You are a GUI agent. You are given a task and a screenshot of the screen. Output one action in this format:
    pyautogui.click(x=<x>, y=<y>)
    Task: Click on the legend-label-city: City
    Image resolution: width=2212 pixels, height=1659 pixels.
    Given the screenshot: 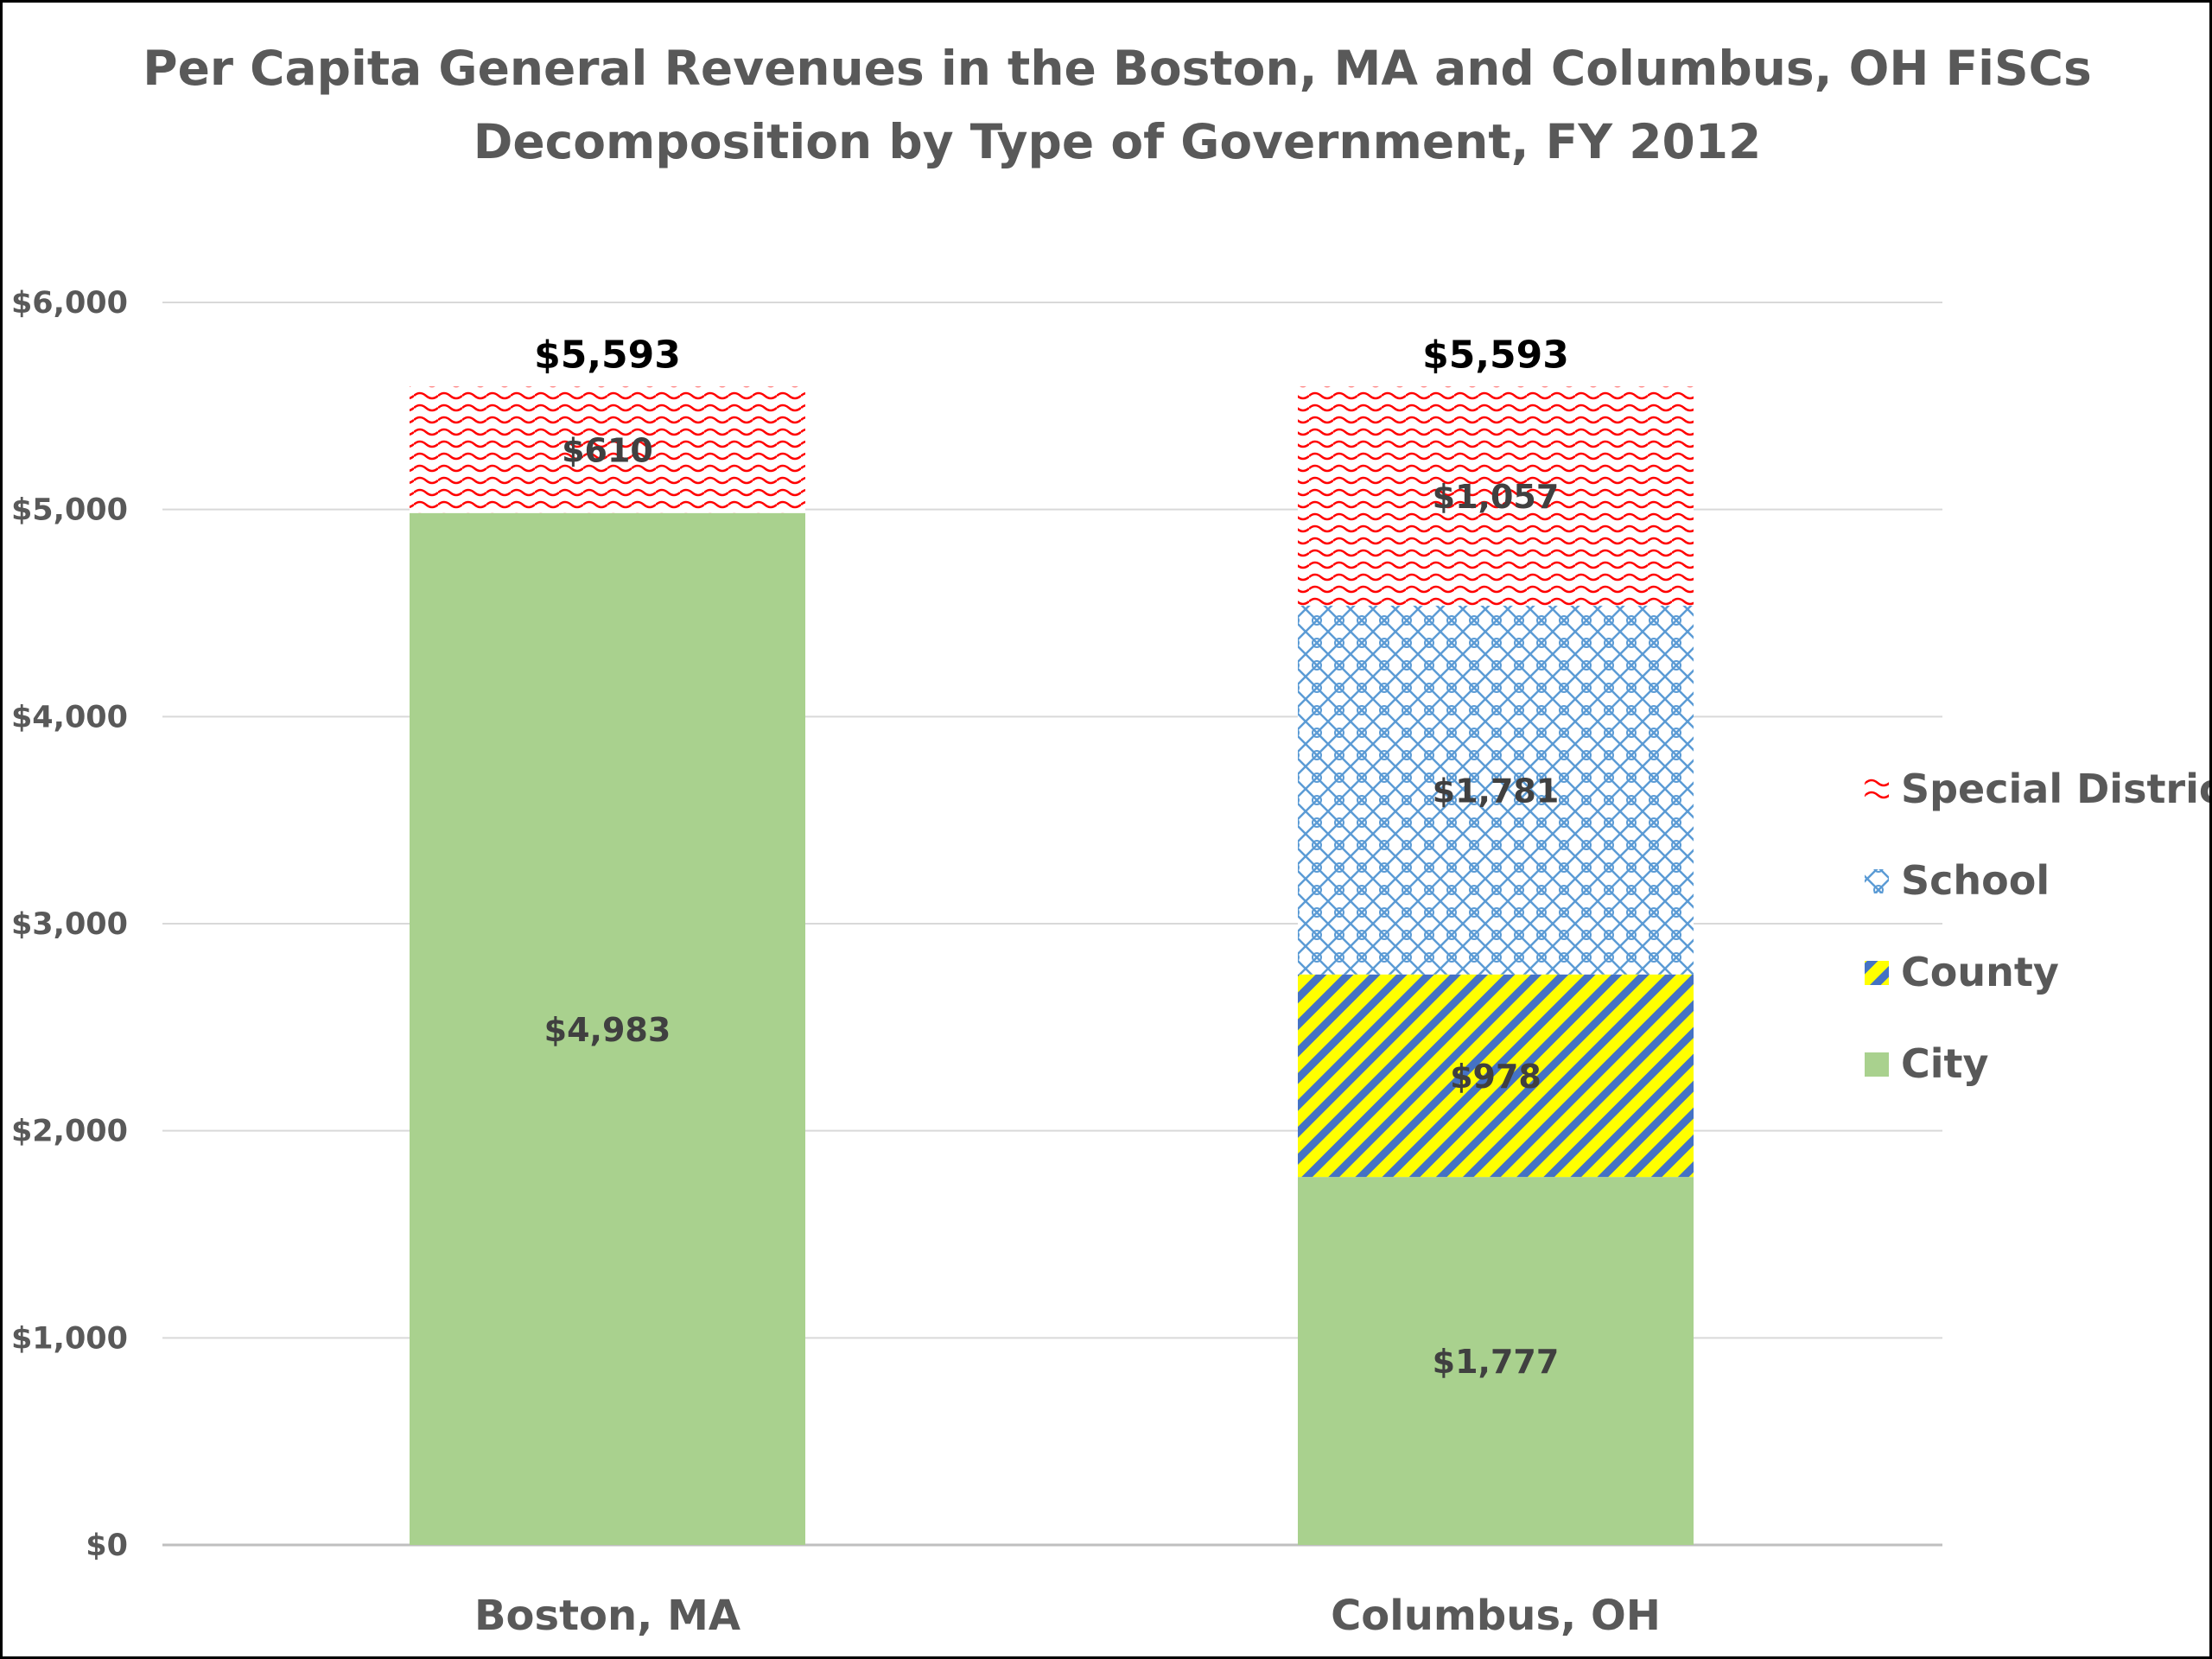 What is the action you would take?
    pyautogui.click(x=1945, y=1063)
    